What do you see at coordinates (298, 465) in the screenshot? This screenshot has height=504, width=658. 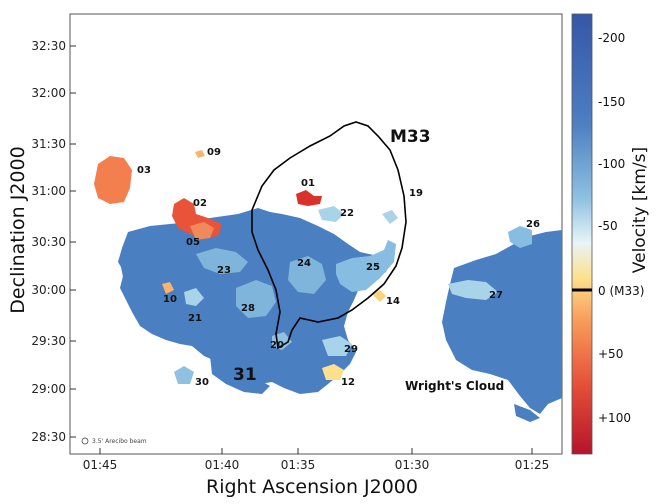 I see `x-tick-label: 01:35` at bounding box center [298, 465].